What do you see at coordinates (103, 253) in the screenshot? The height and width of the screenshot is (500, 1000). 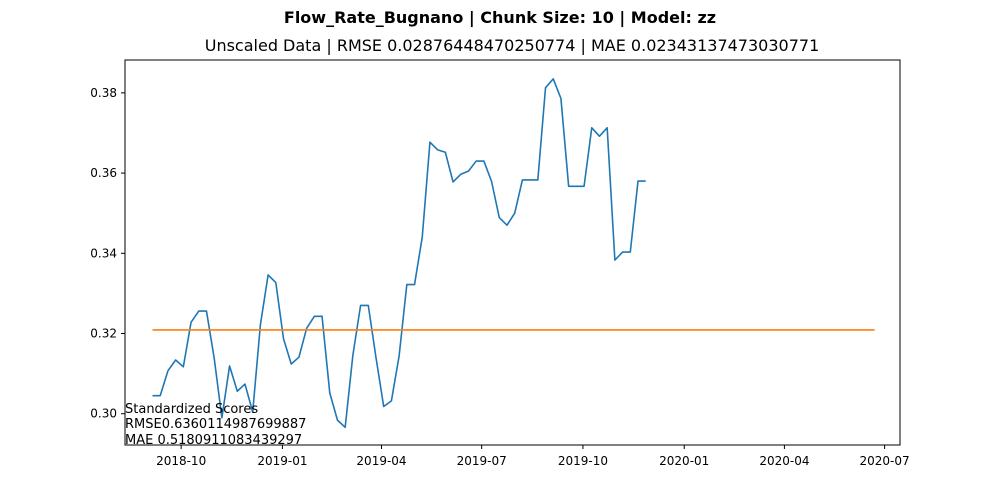 I see `y-tick-label: 0.34` at bounding box center [103, 253].